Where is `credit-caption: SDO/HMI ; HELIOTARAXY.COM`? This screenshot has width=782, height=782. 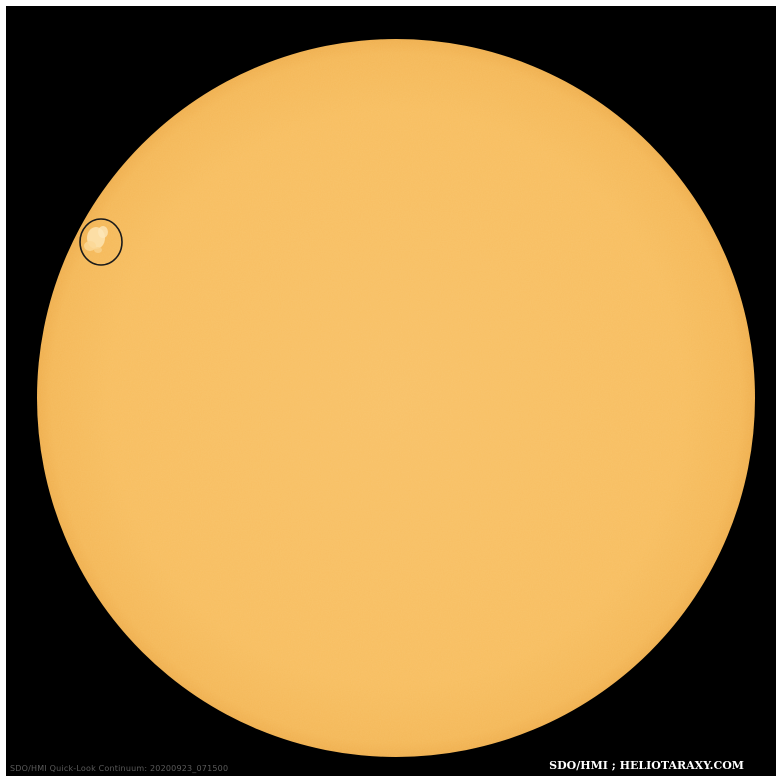 credit-caption: SDO/HMI ; HELIOTARAXY.COM is located at coordinates (646, 765).